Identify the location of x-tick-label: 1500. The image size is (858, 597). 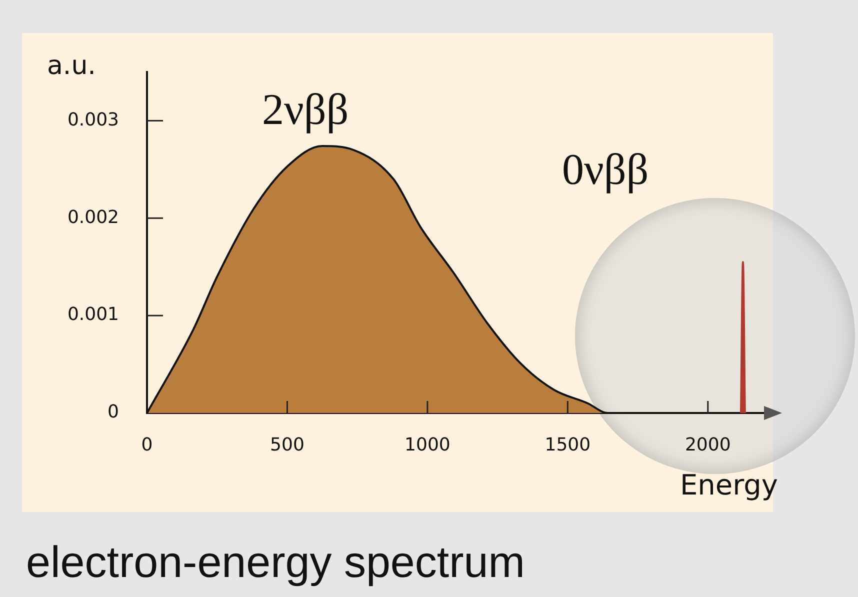
(567, 445).